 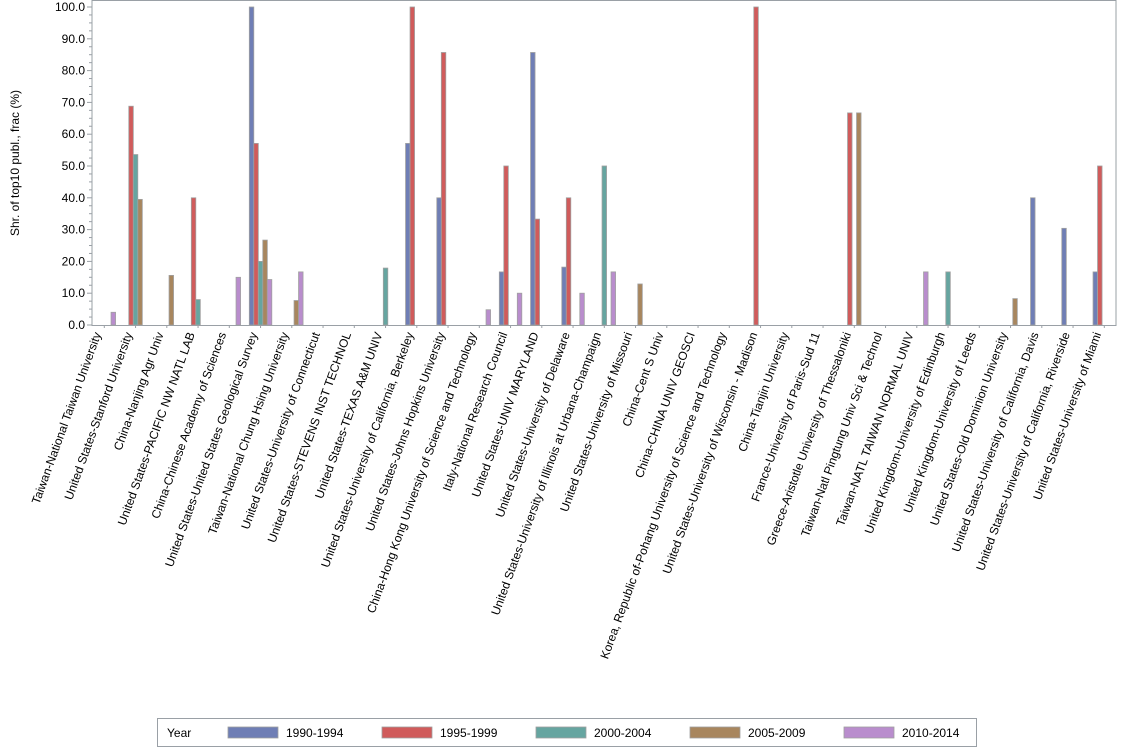 What do you see at coordinates (70, 7) in the screenshot?
I see `y-tick-label: 100.0` at bounding box center [70, 7].